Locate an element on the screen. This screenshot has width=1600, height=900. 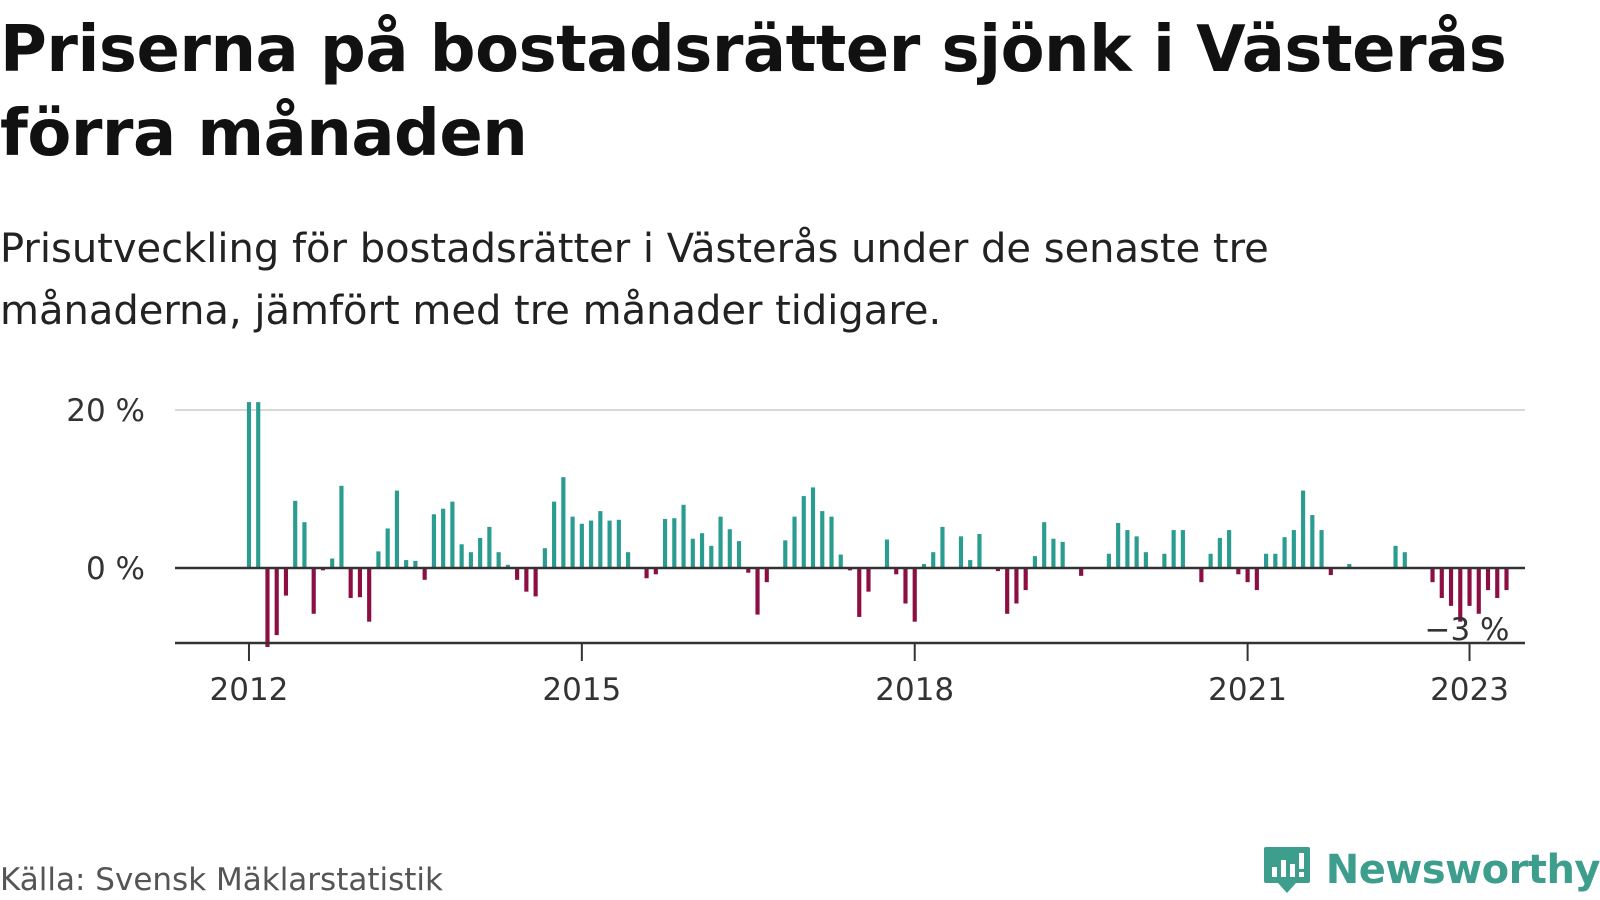
source-note: Källa: Svensk Mäklarstatistik is located at coordinates (221, 880).